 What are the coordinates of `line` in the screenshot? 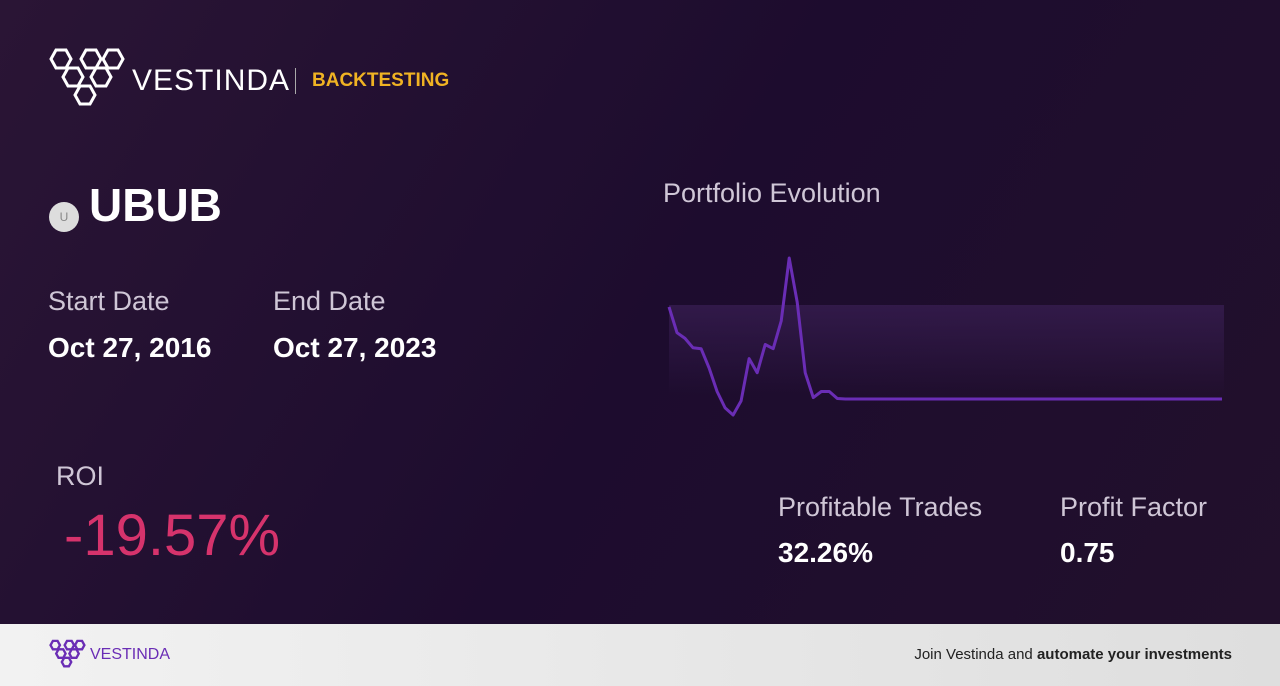 It's located at (944, 336).